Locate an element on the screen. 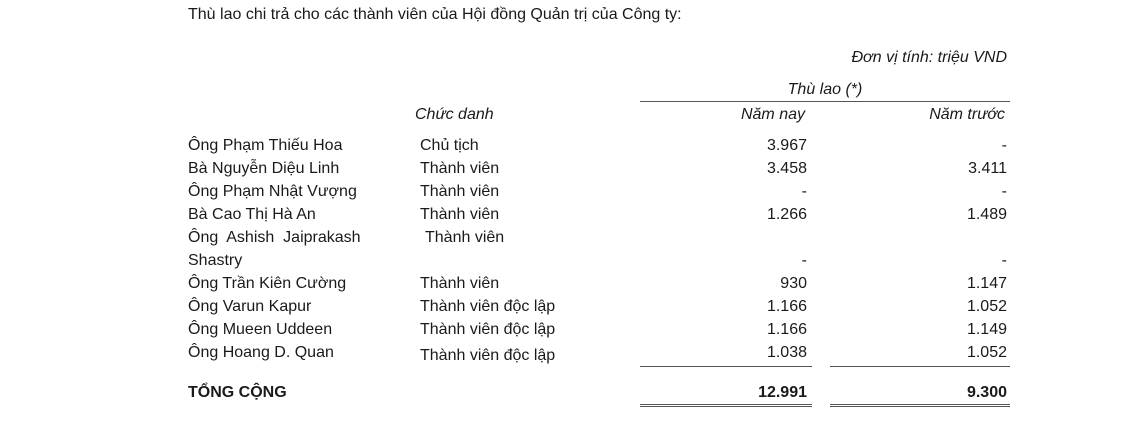 This screenshot has width=1135, height=426. prior-value: 1.147 is located at coordinates (986, 283).